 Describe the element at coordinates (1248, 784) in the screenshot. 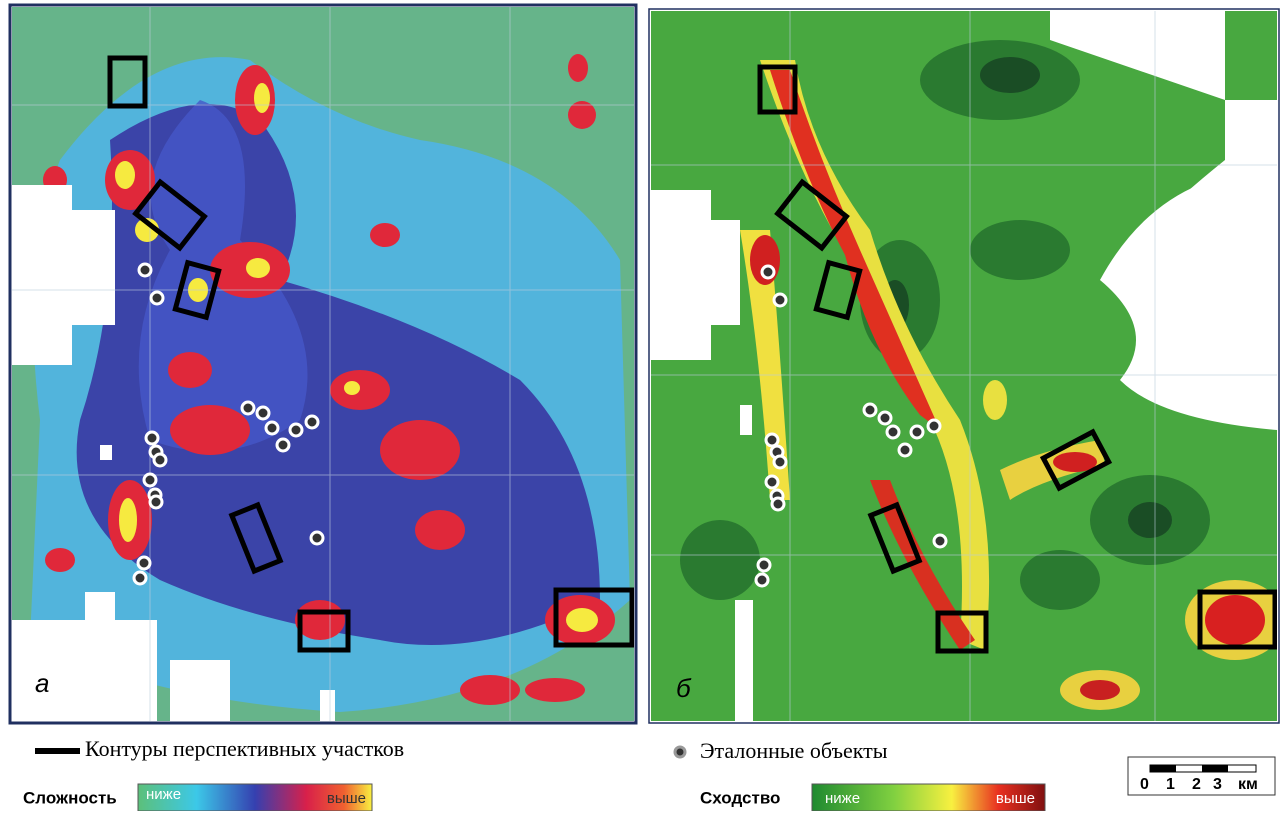

I see `scale-label: км` at that location.